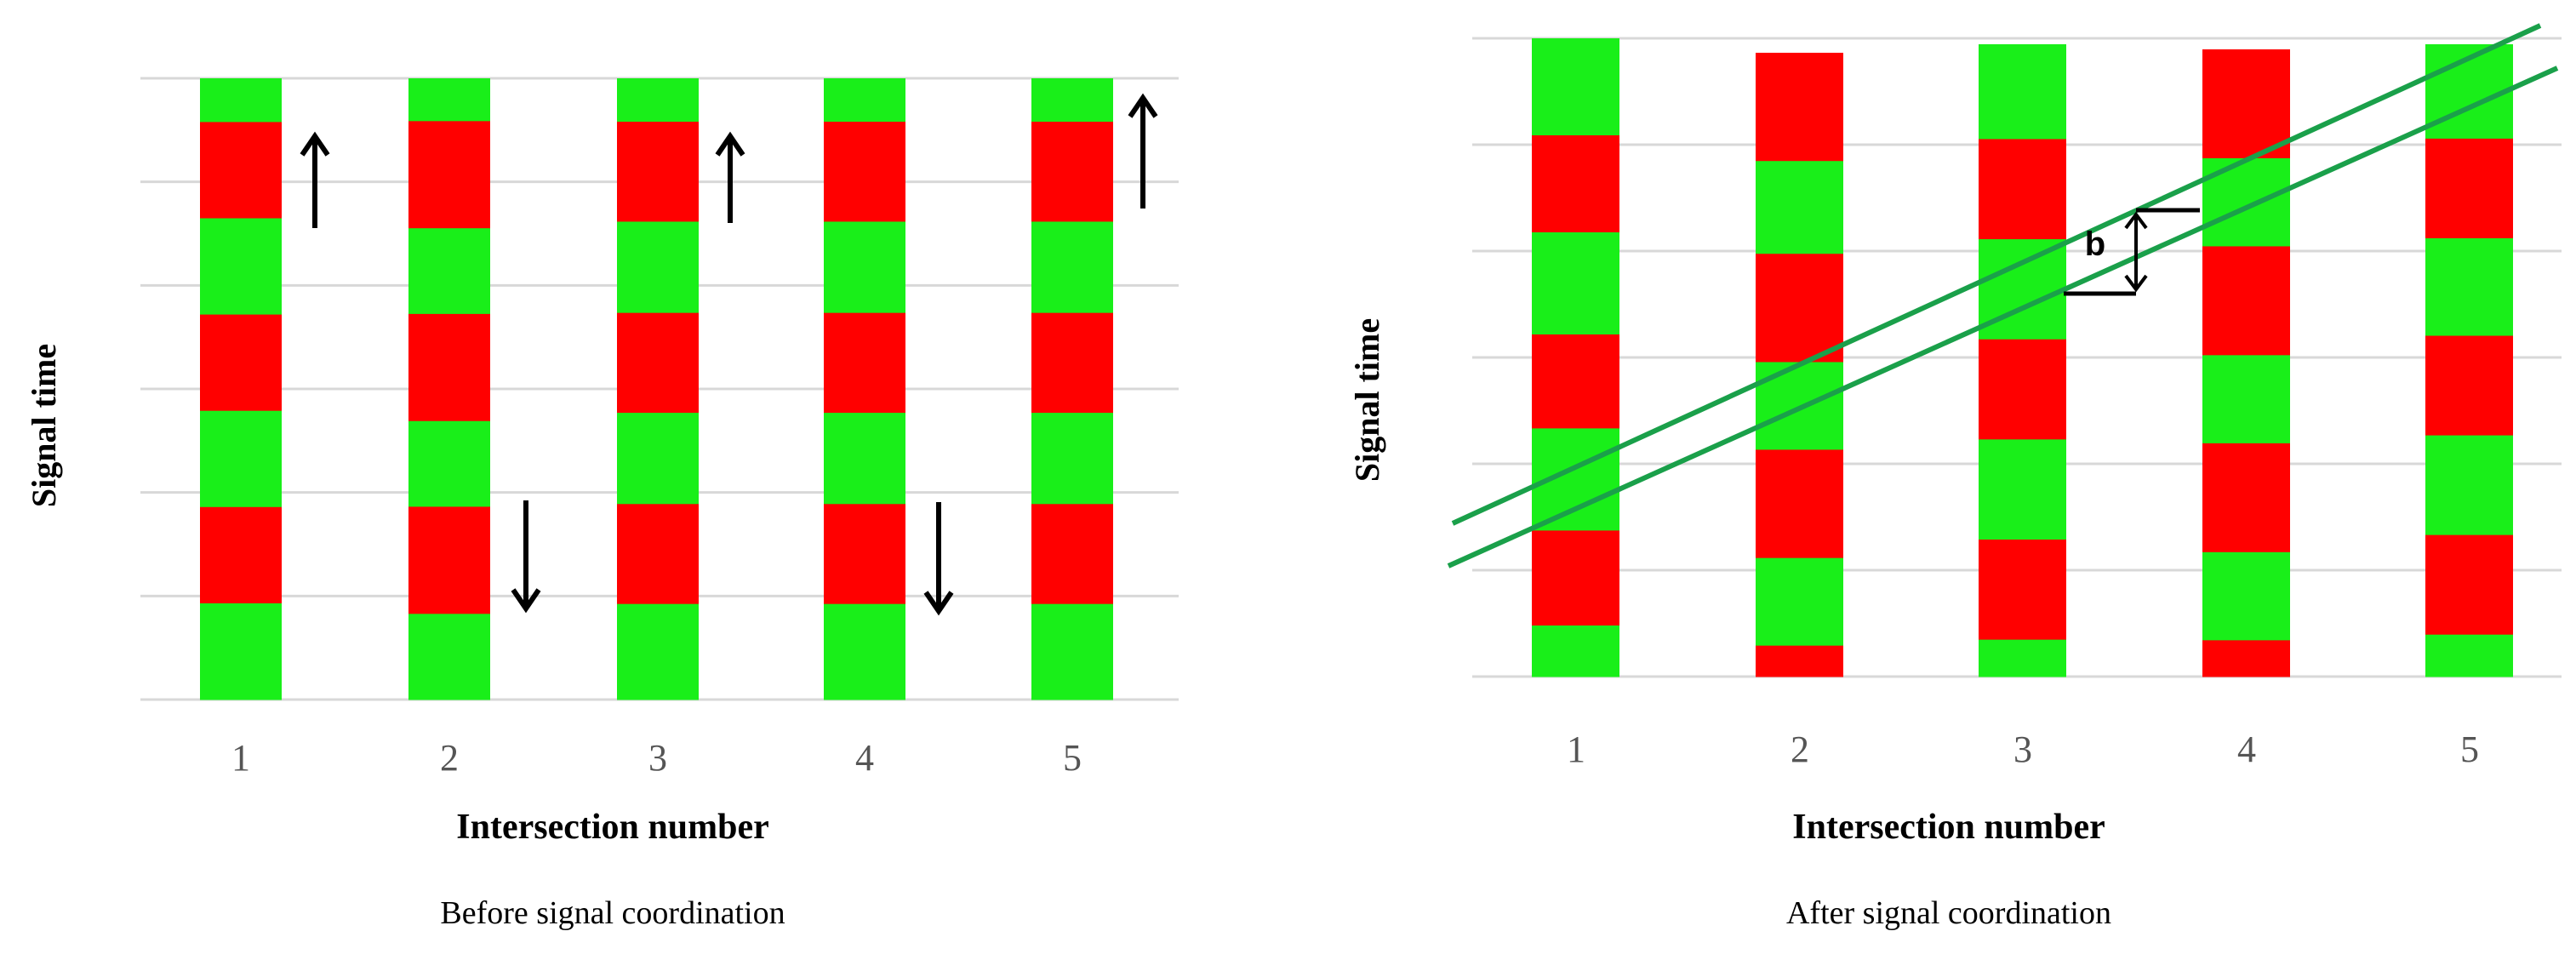 This screenshot has height=954, width=2576. What do you see at coordinates (2095, 244) in the screenshot?
I see `bandwidth-label: b` at bounding box center [2095, 244].